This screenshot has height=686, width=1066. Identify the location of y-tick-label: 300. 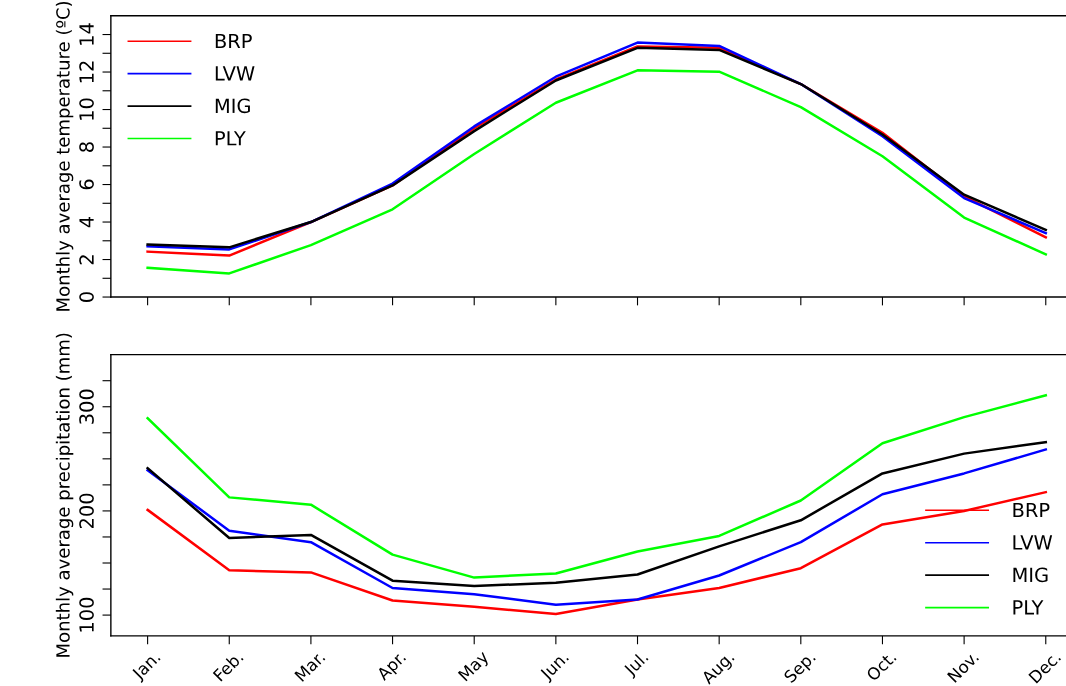
(86, 406).